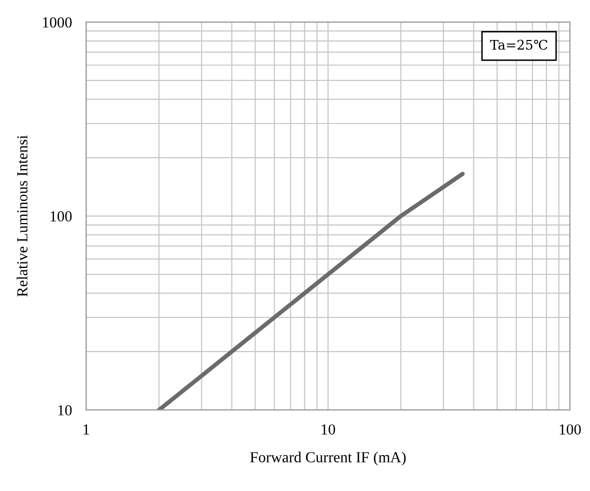 This screenshot has width=590, height=491. Describe the element at coordinates (329, 429) in the screenshot. I see `x-tick-label: 10` at that location.